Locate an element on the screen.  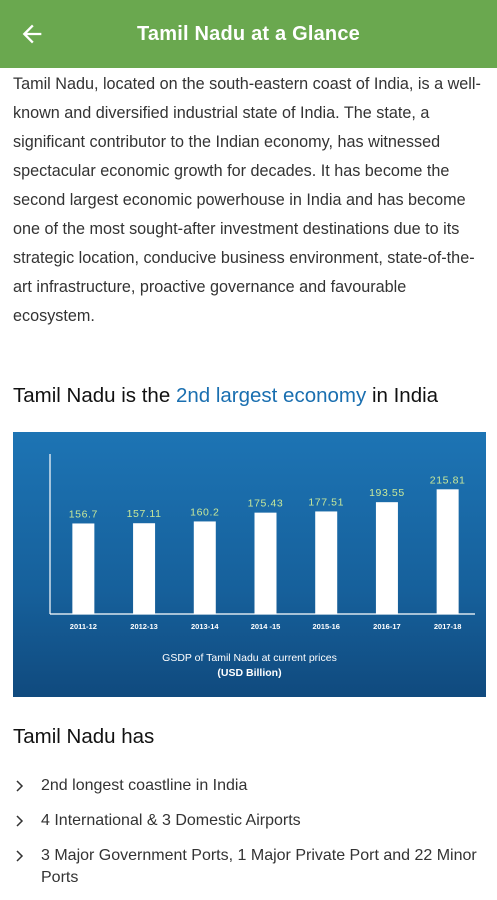
chart-data-label: 177.51 is located at coordinates (326, 502).